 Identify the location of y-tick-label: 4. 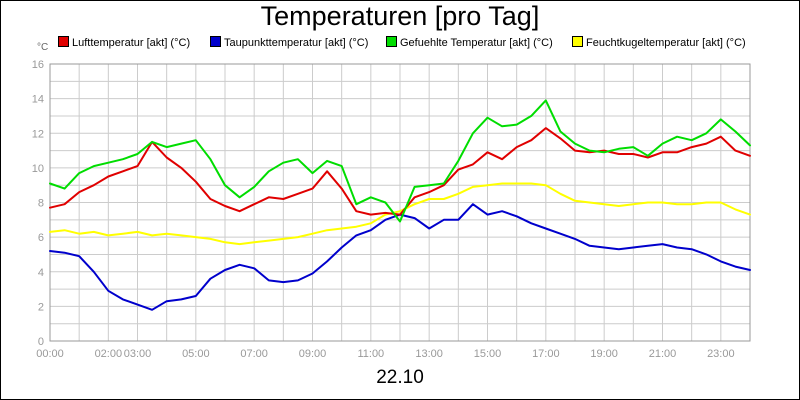
(41, 273).